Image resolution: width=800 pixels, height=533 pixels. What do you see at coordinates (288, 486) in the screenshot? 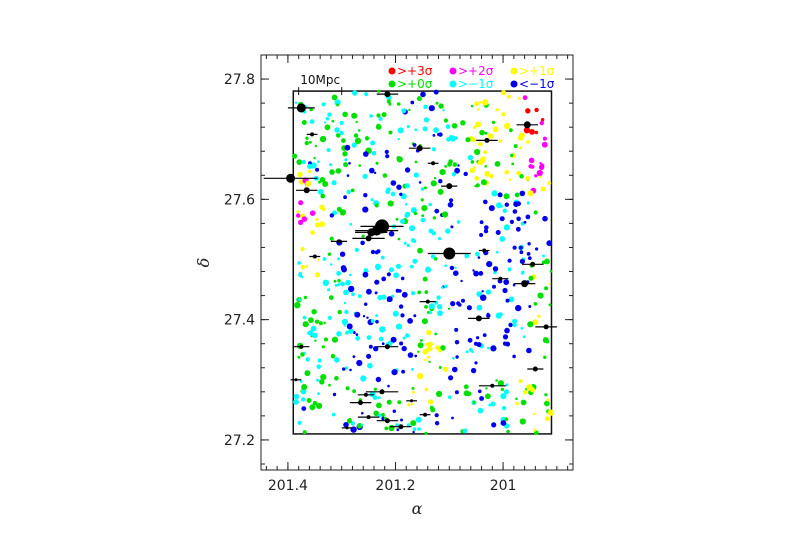
I see `x-tick-label: 201.4` at bounding box center [288, 486].